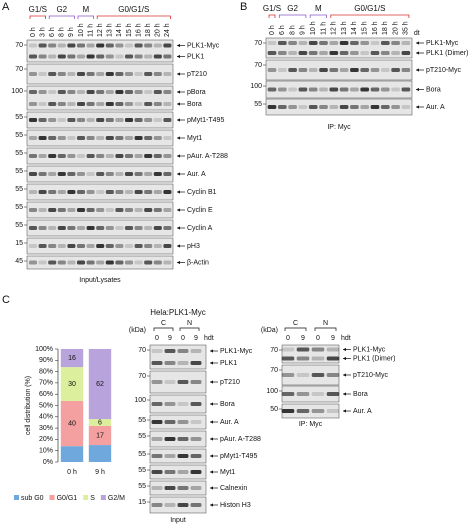 The width and height of the screenshot is (474, 526). I want to click on blot-footer: Input, so click(178, 520).